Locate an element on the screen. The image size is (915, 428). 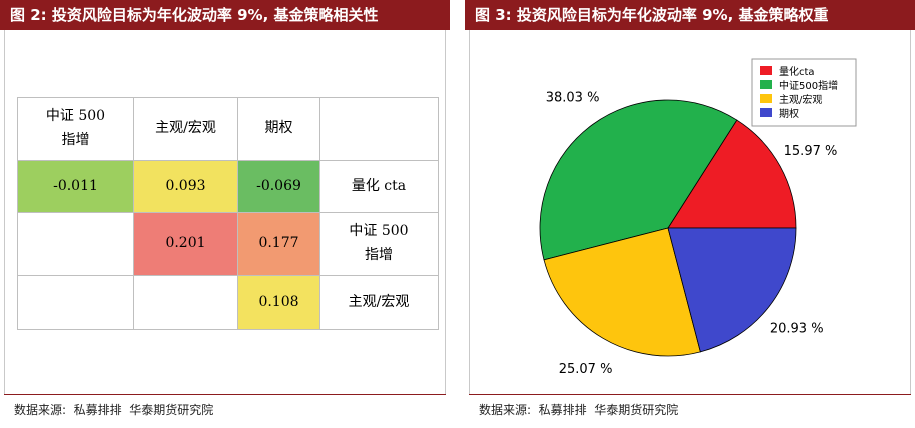
figure-2-title: 图 2: 投资风险目标为年化波动率 9%, 基金策略相关性 is located at coordinates (225, 15).